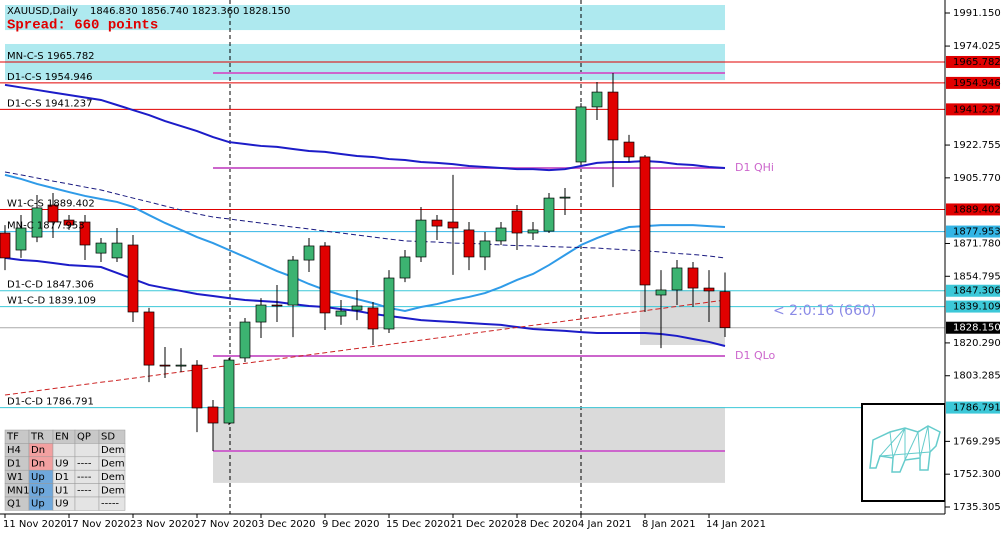  I want to click on y-tick-label: 1854.795, so click(977, 276).